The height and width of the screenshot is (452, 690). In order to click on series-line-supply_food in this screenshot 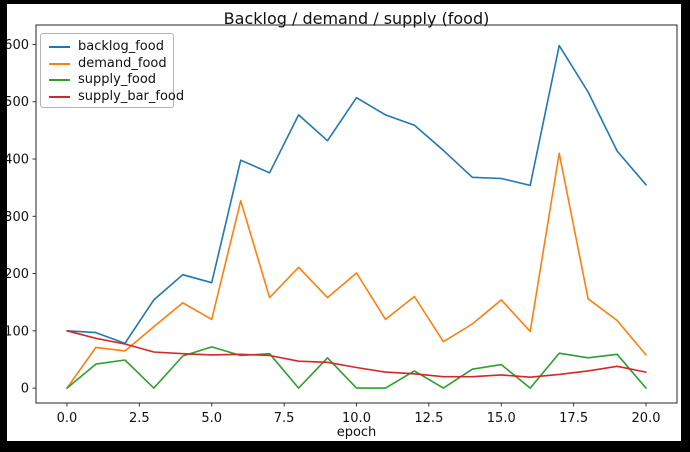, I will do `click(356, 367)`.